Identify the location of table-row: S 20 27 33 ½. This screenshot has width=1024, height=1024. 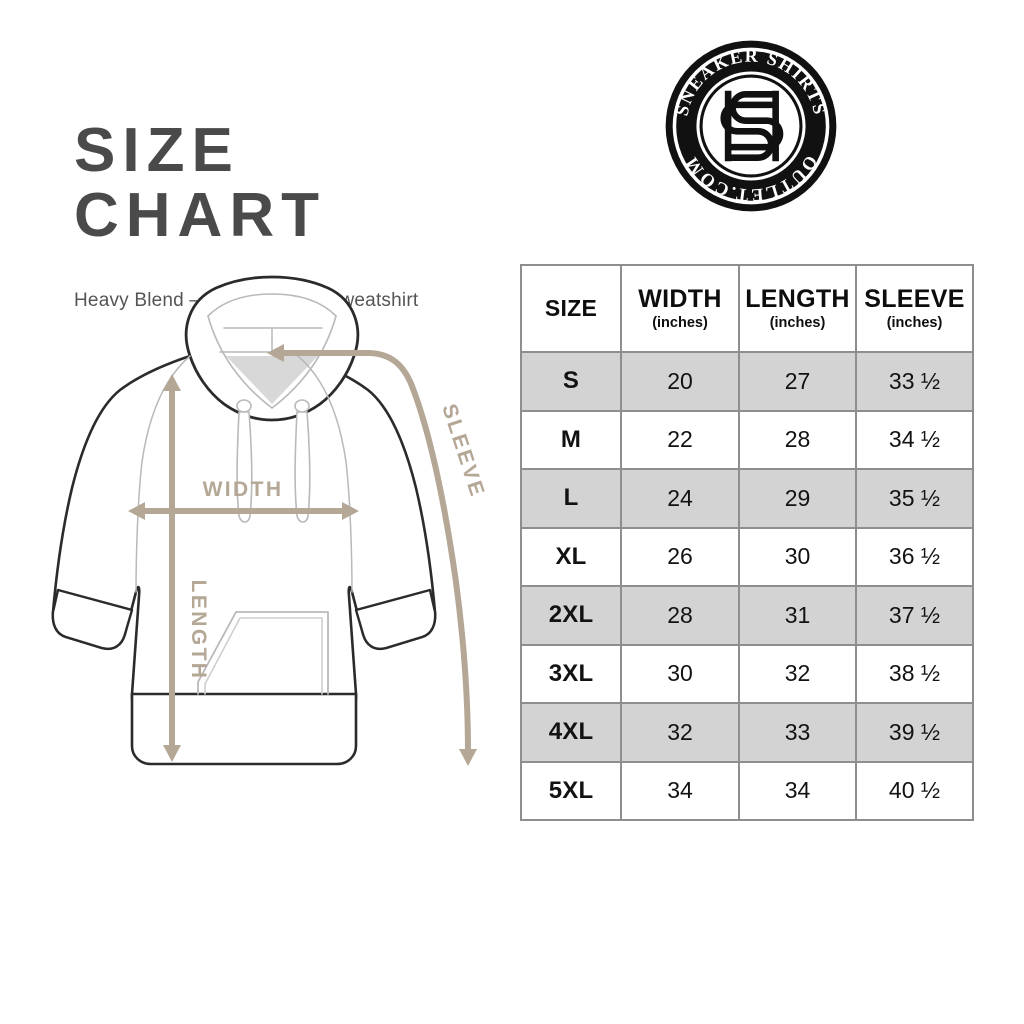
(747, 381).